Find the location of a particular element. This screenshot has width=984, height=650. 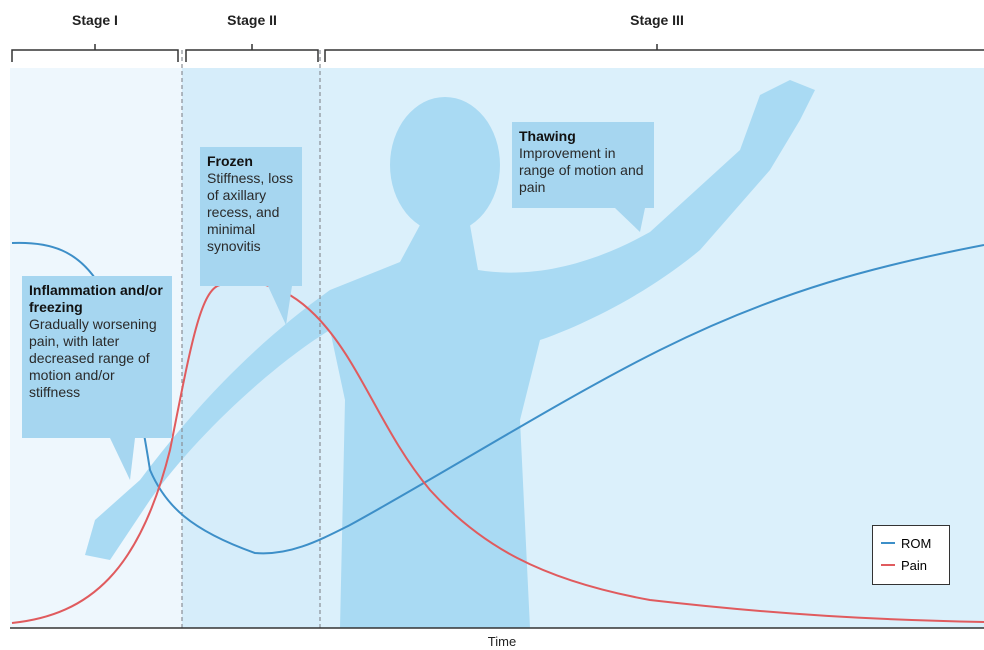

stage-label: Stage III is located at coordinates (657, 20).